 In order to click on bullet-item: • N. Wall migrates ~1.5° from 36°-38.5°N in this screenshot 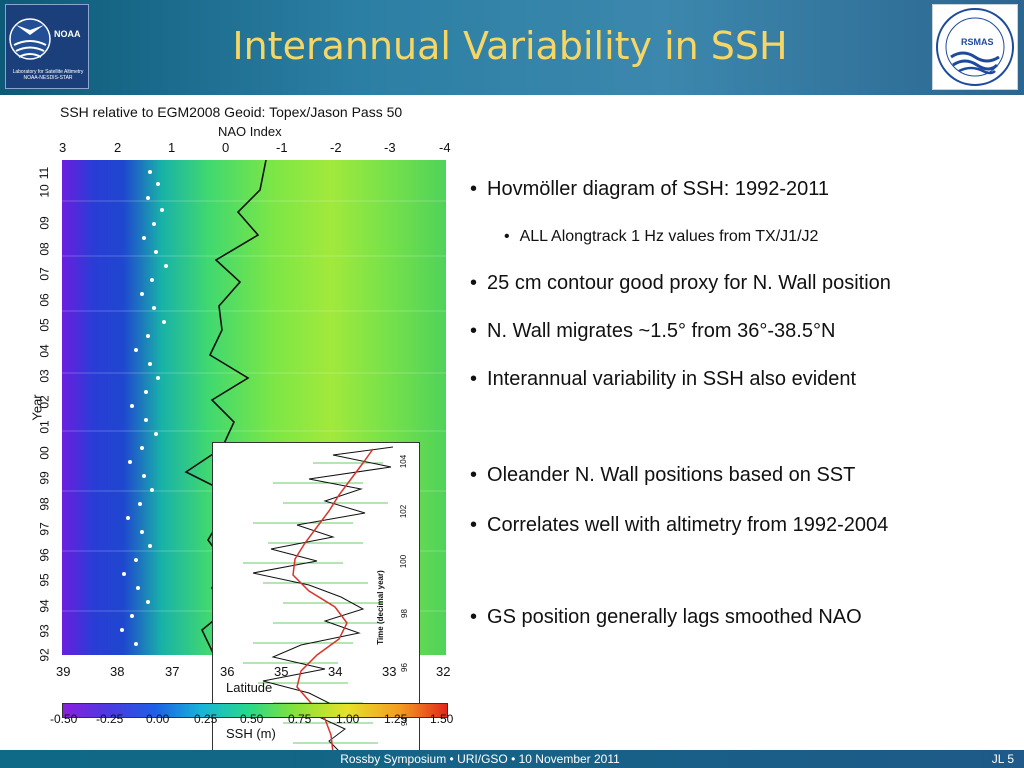, I will do `click(653, 331)`.